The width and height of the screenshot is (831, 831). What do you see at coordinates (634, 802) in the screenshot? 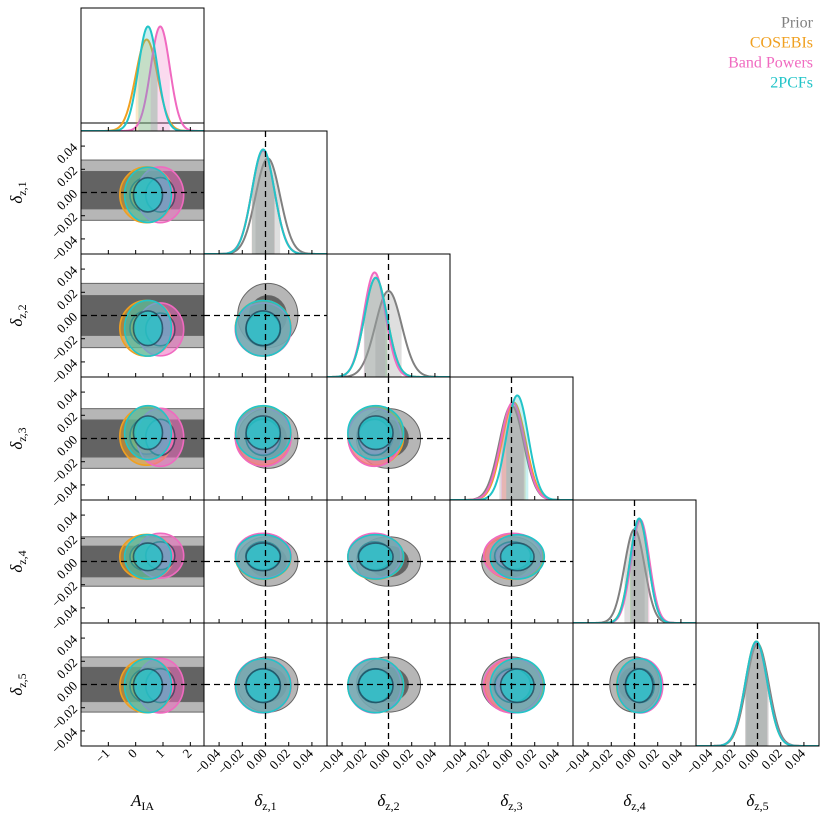
I see `x-axis-label: δz,4` at bounding box center [634, 802].